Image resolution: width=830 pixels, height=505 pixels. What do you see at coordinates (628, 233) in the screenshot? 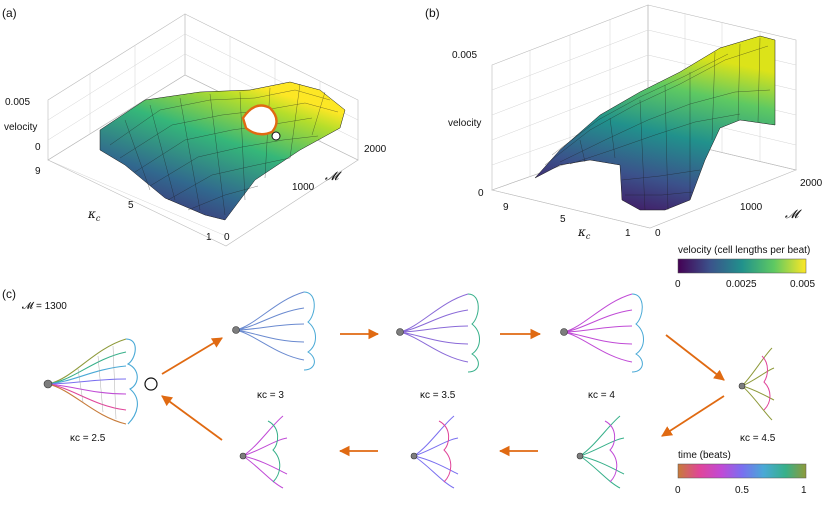
I see `panel-b-x-tick-2: 1` at bounding box center [628, 233].